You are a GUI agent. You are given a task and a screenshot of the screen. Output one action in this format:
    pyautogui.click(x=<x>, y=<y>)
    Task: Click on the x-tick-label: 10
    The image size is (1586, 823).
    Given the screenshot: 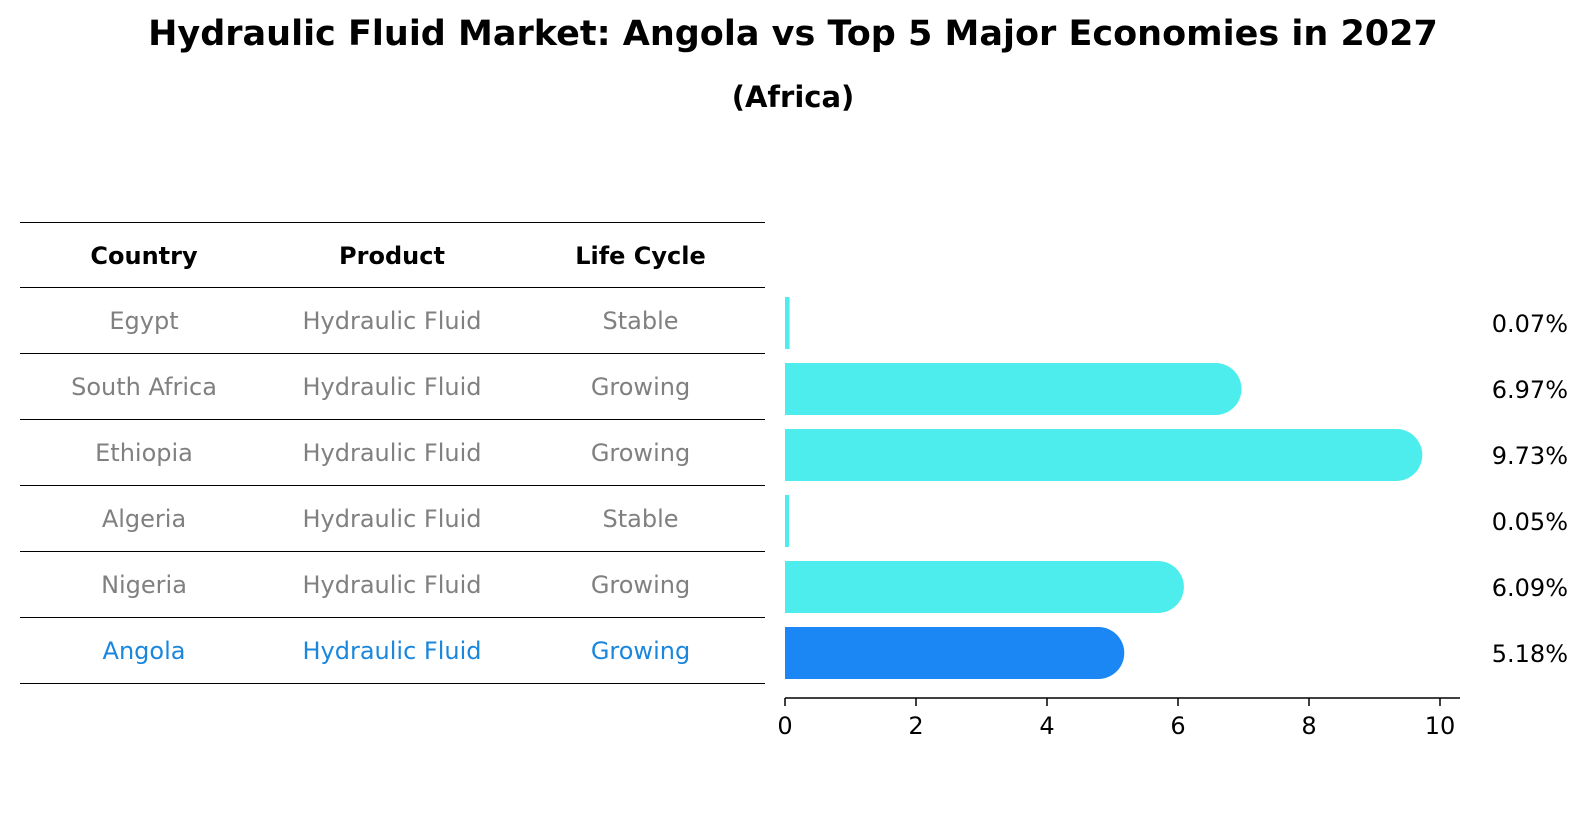 What is the action you would take?
    pyautogui.click(x=1440, y=726)
    